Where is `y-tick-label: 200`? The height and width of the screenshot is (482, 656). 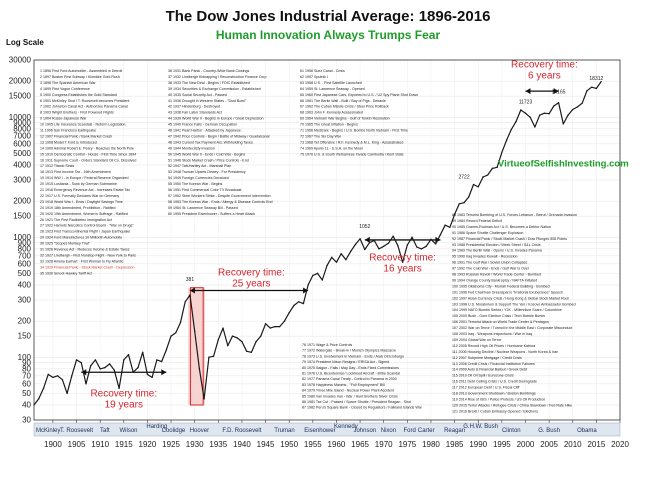
y-tick-label: 200 is located at coordinates (25, 321).